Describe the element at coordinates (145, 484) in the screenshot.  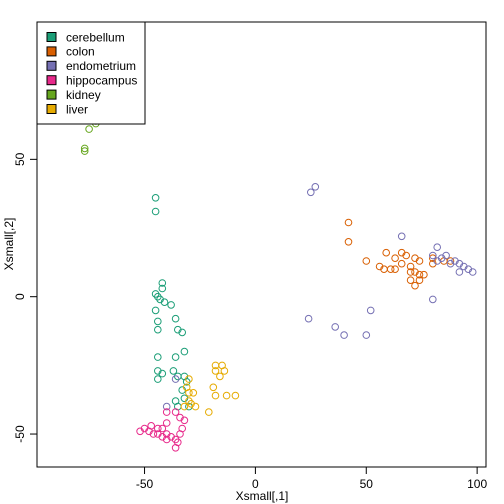
I see `x-tick-label: -50` at that location.